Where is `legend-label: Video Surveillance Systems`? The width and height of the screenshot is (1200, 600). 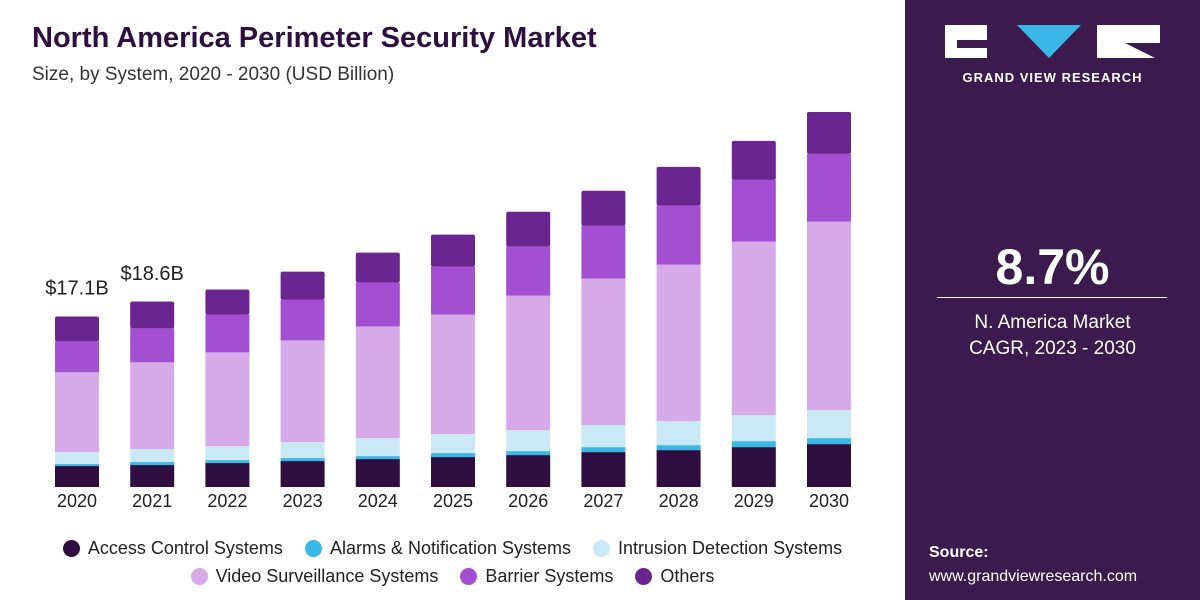
legend-label: Video Surveillance Systems is located at coordinates (327, 575).